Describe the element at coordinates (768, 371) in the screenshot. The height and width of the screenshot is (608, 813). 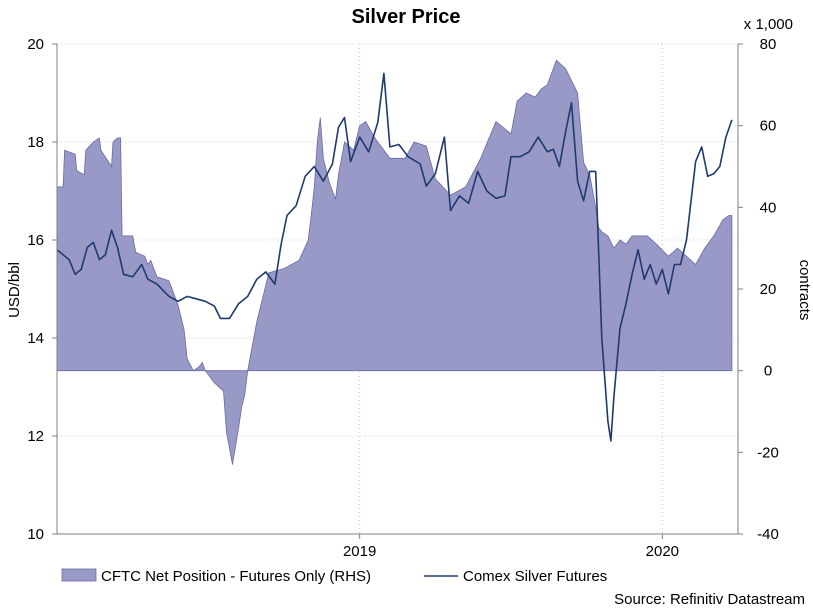
I see `right-tick-label: 0` at that location.